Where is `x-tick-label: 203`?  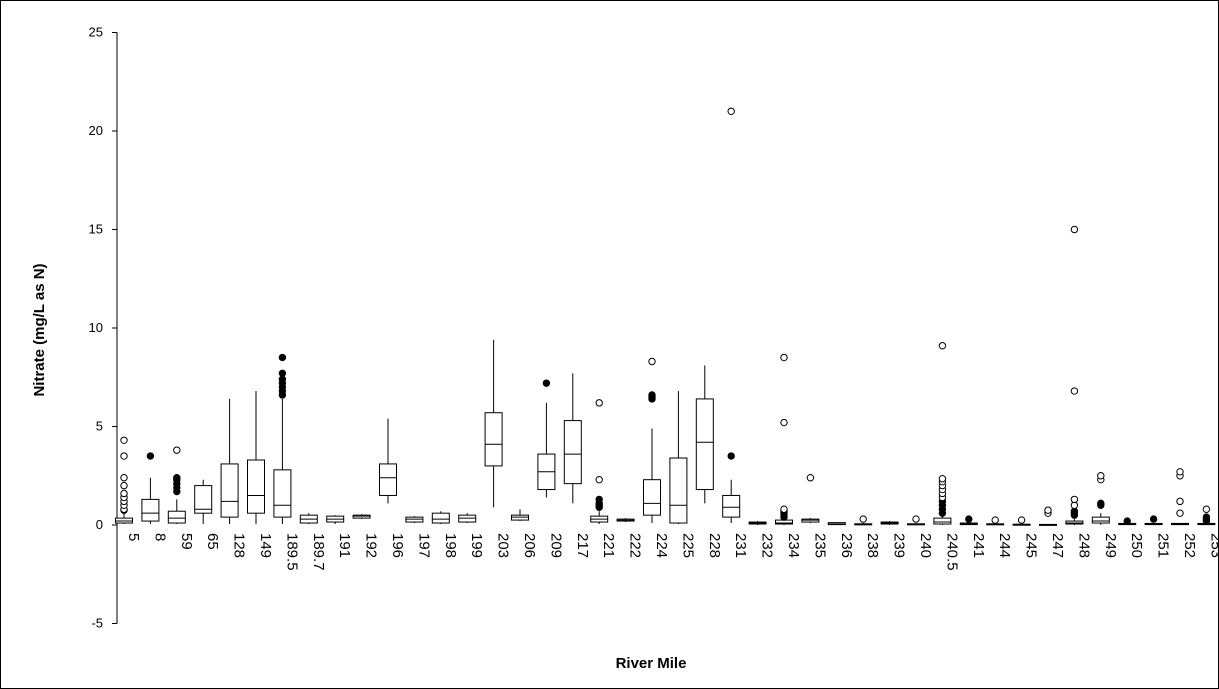
x-tick-label: 203 is located at coordinates (503, 545).